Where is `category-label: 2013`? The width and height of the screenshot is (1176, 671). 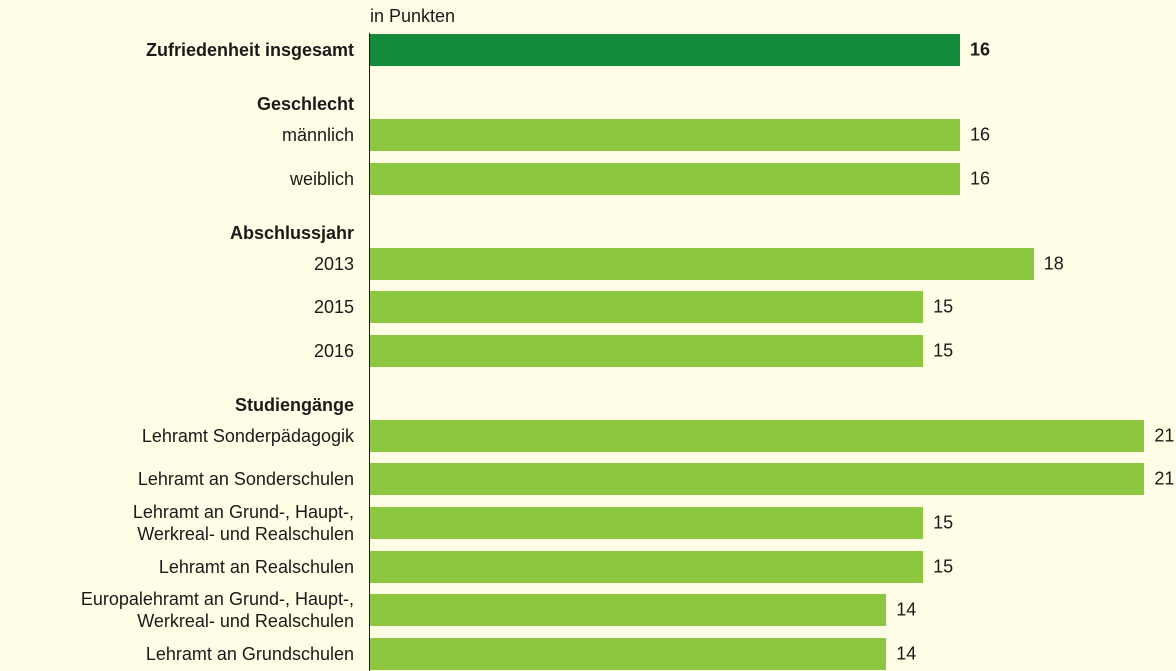 category-label: 2013 is located at coordinates (333, 263).